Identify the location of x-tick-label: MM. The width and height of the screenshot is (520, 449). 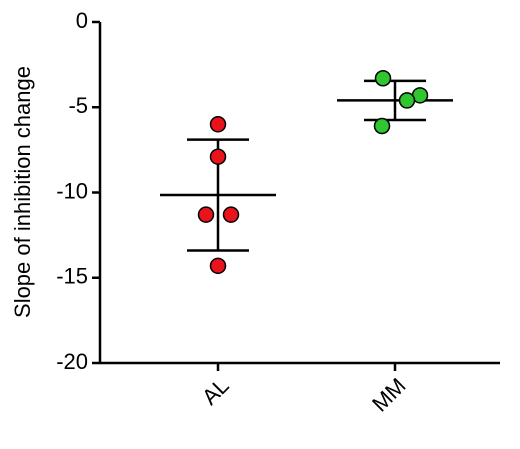
(389, 395).